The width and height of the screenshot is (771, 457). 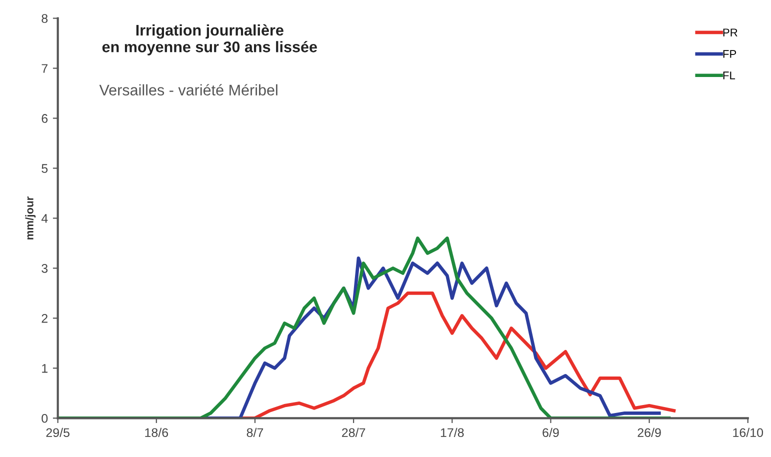 I want to click on y-tick-label: 1, so click(x=45, y=368).